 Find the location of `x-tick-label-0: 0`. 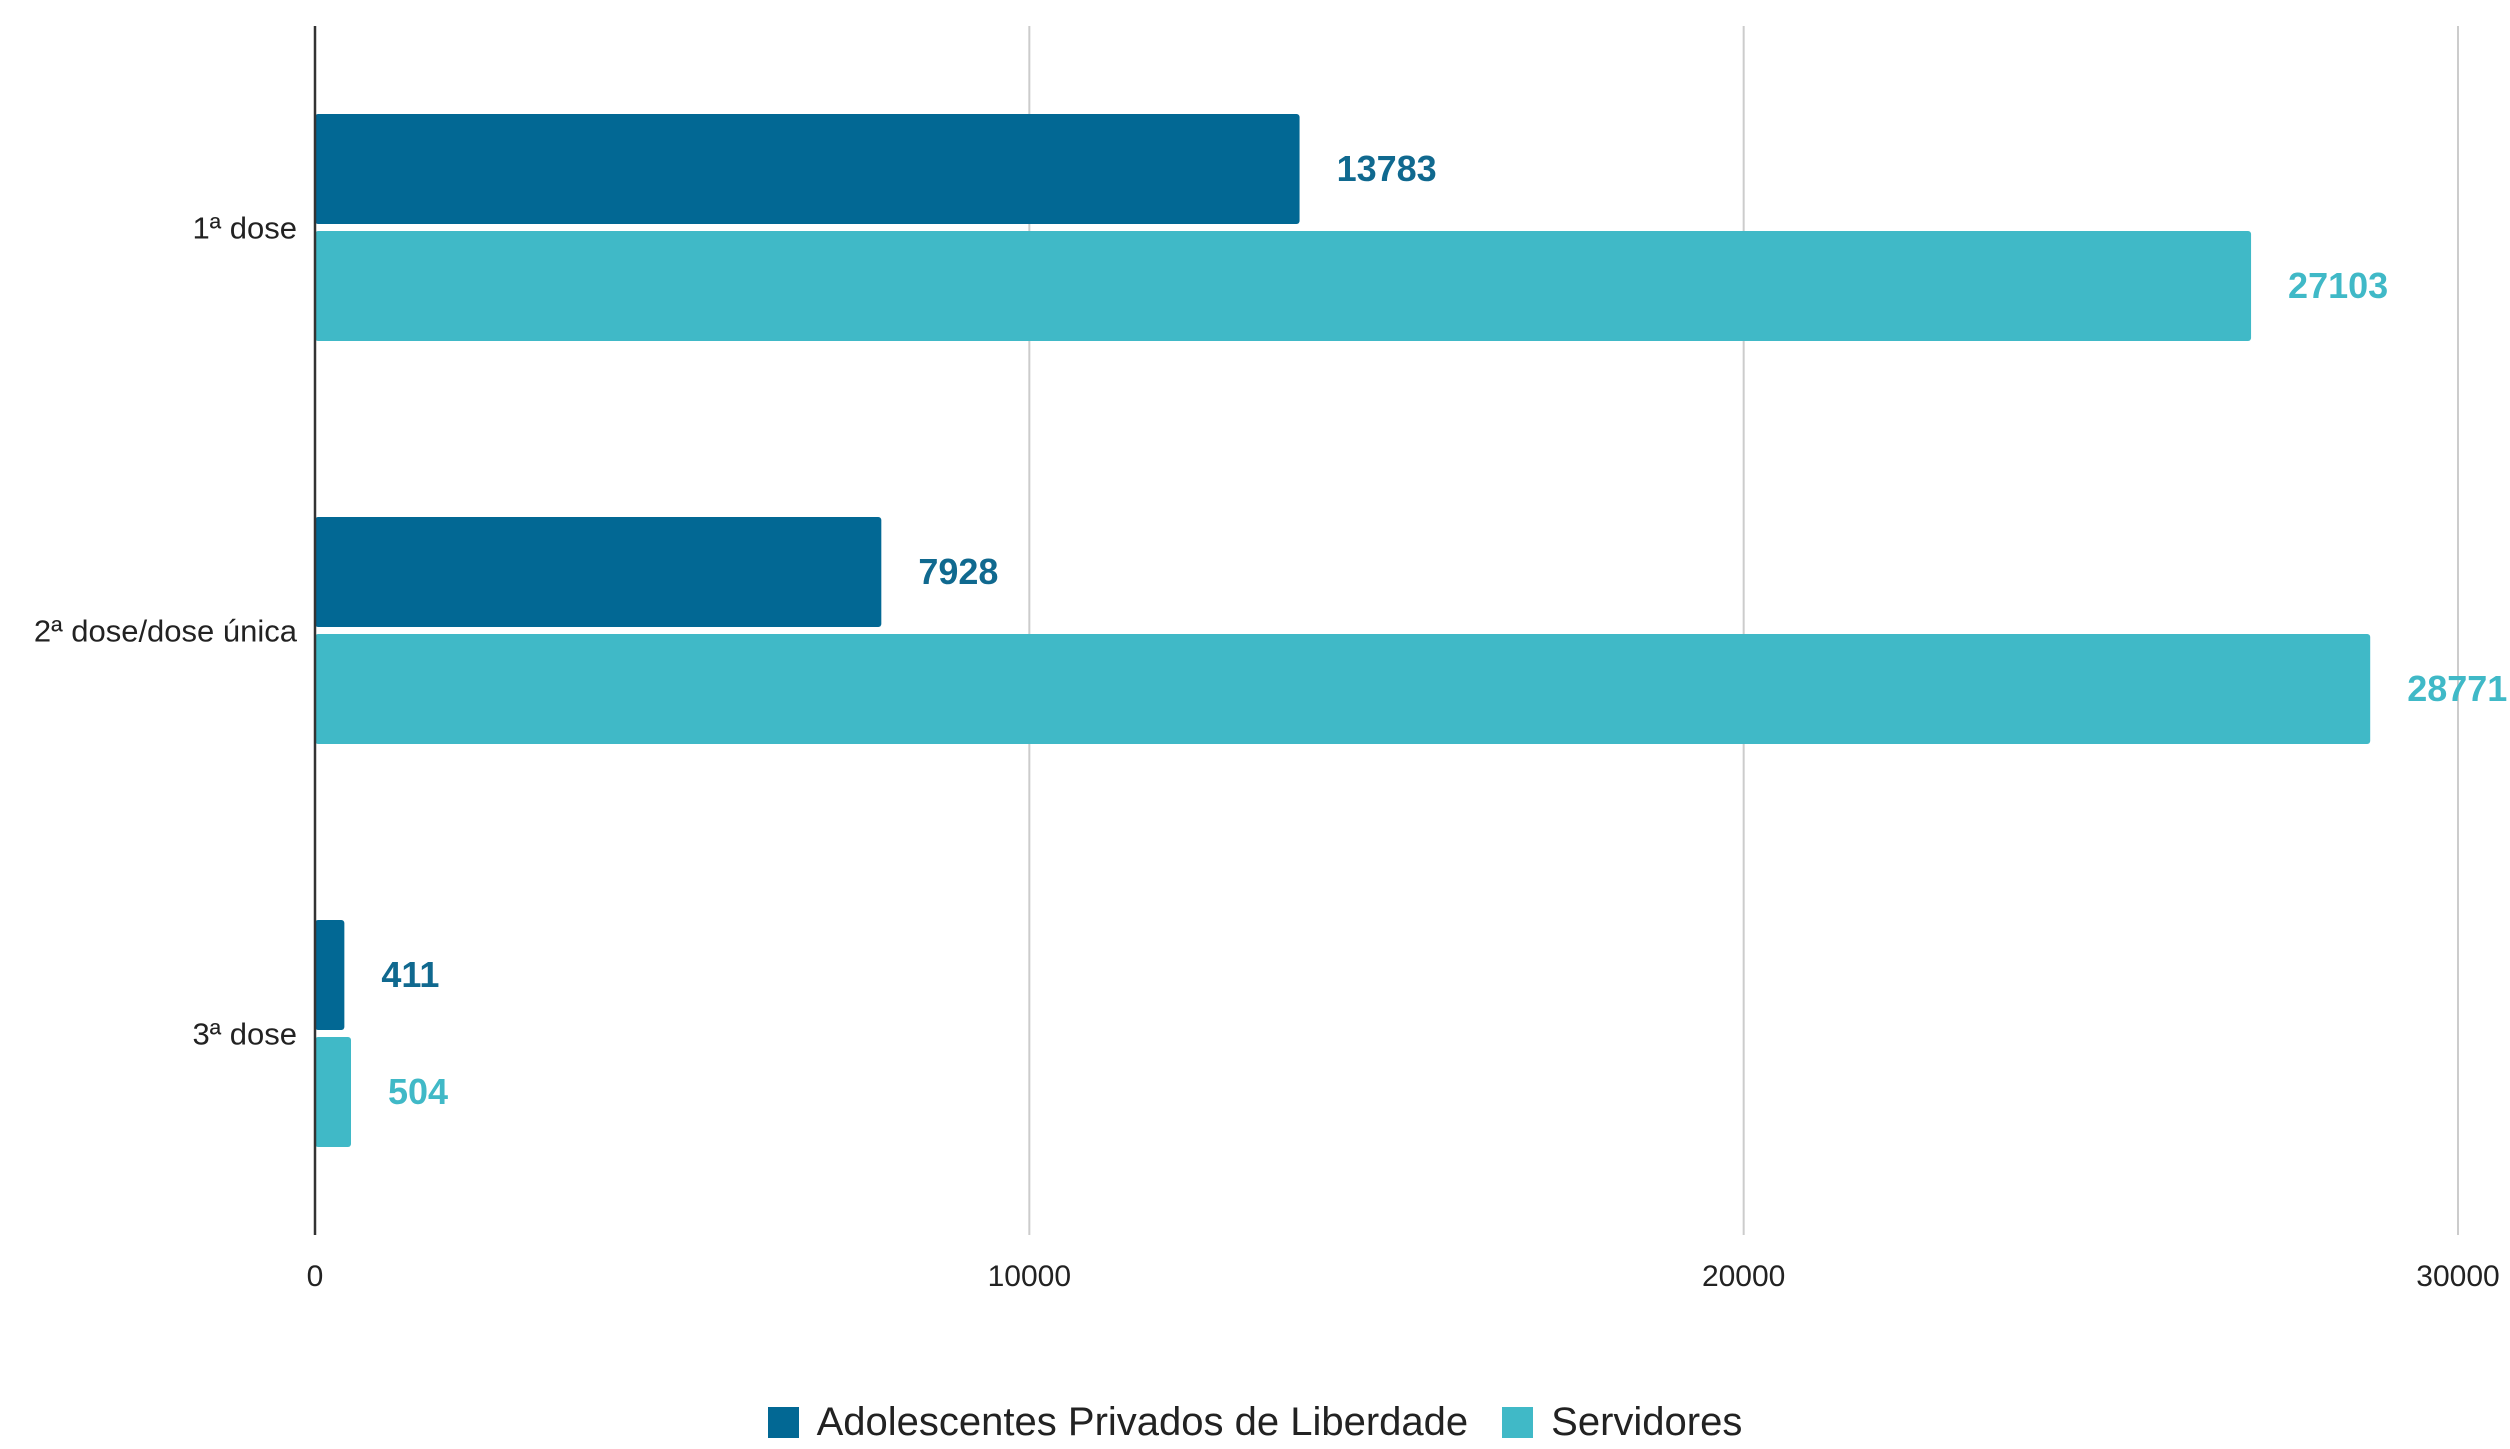

x-tick-label-0: 0 is located at coordinates (315, 1276).